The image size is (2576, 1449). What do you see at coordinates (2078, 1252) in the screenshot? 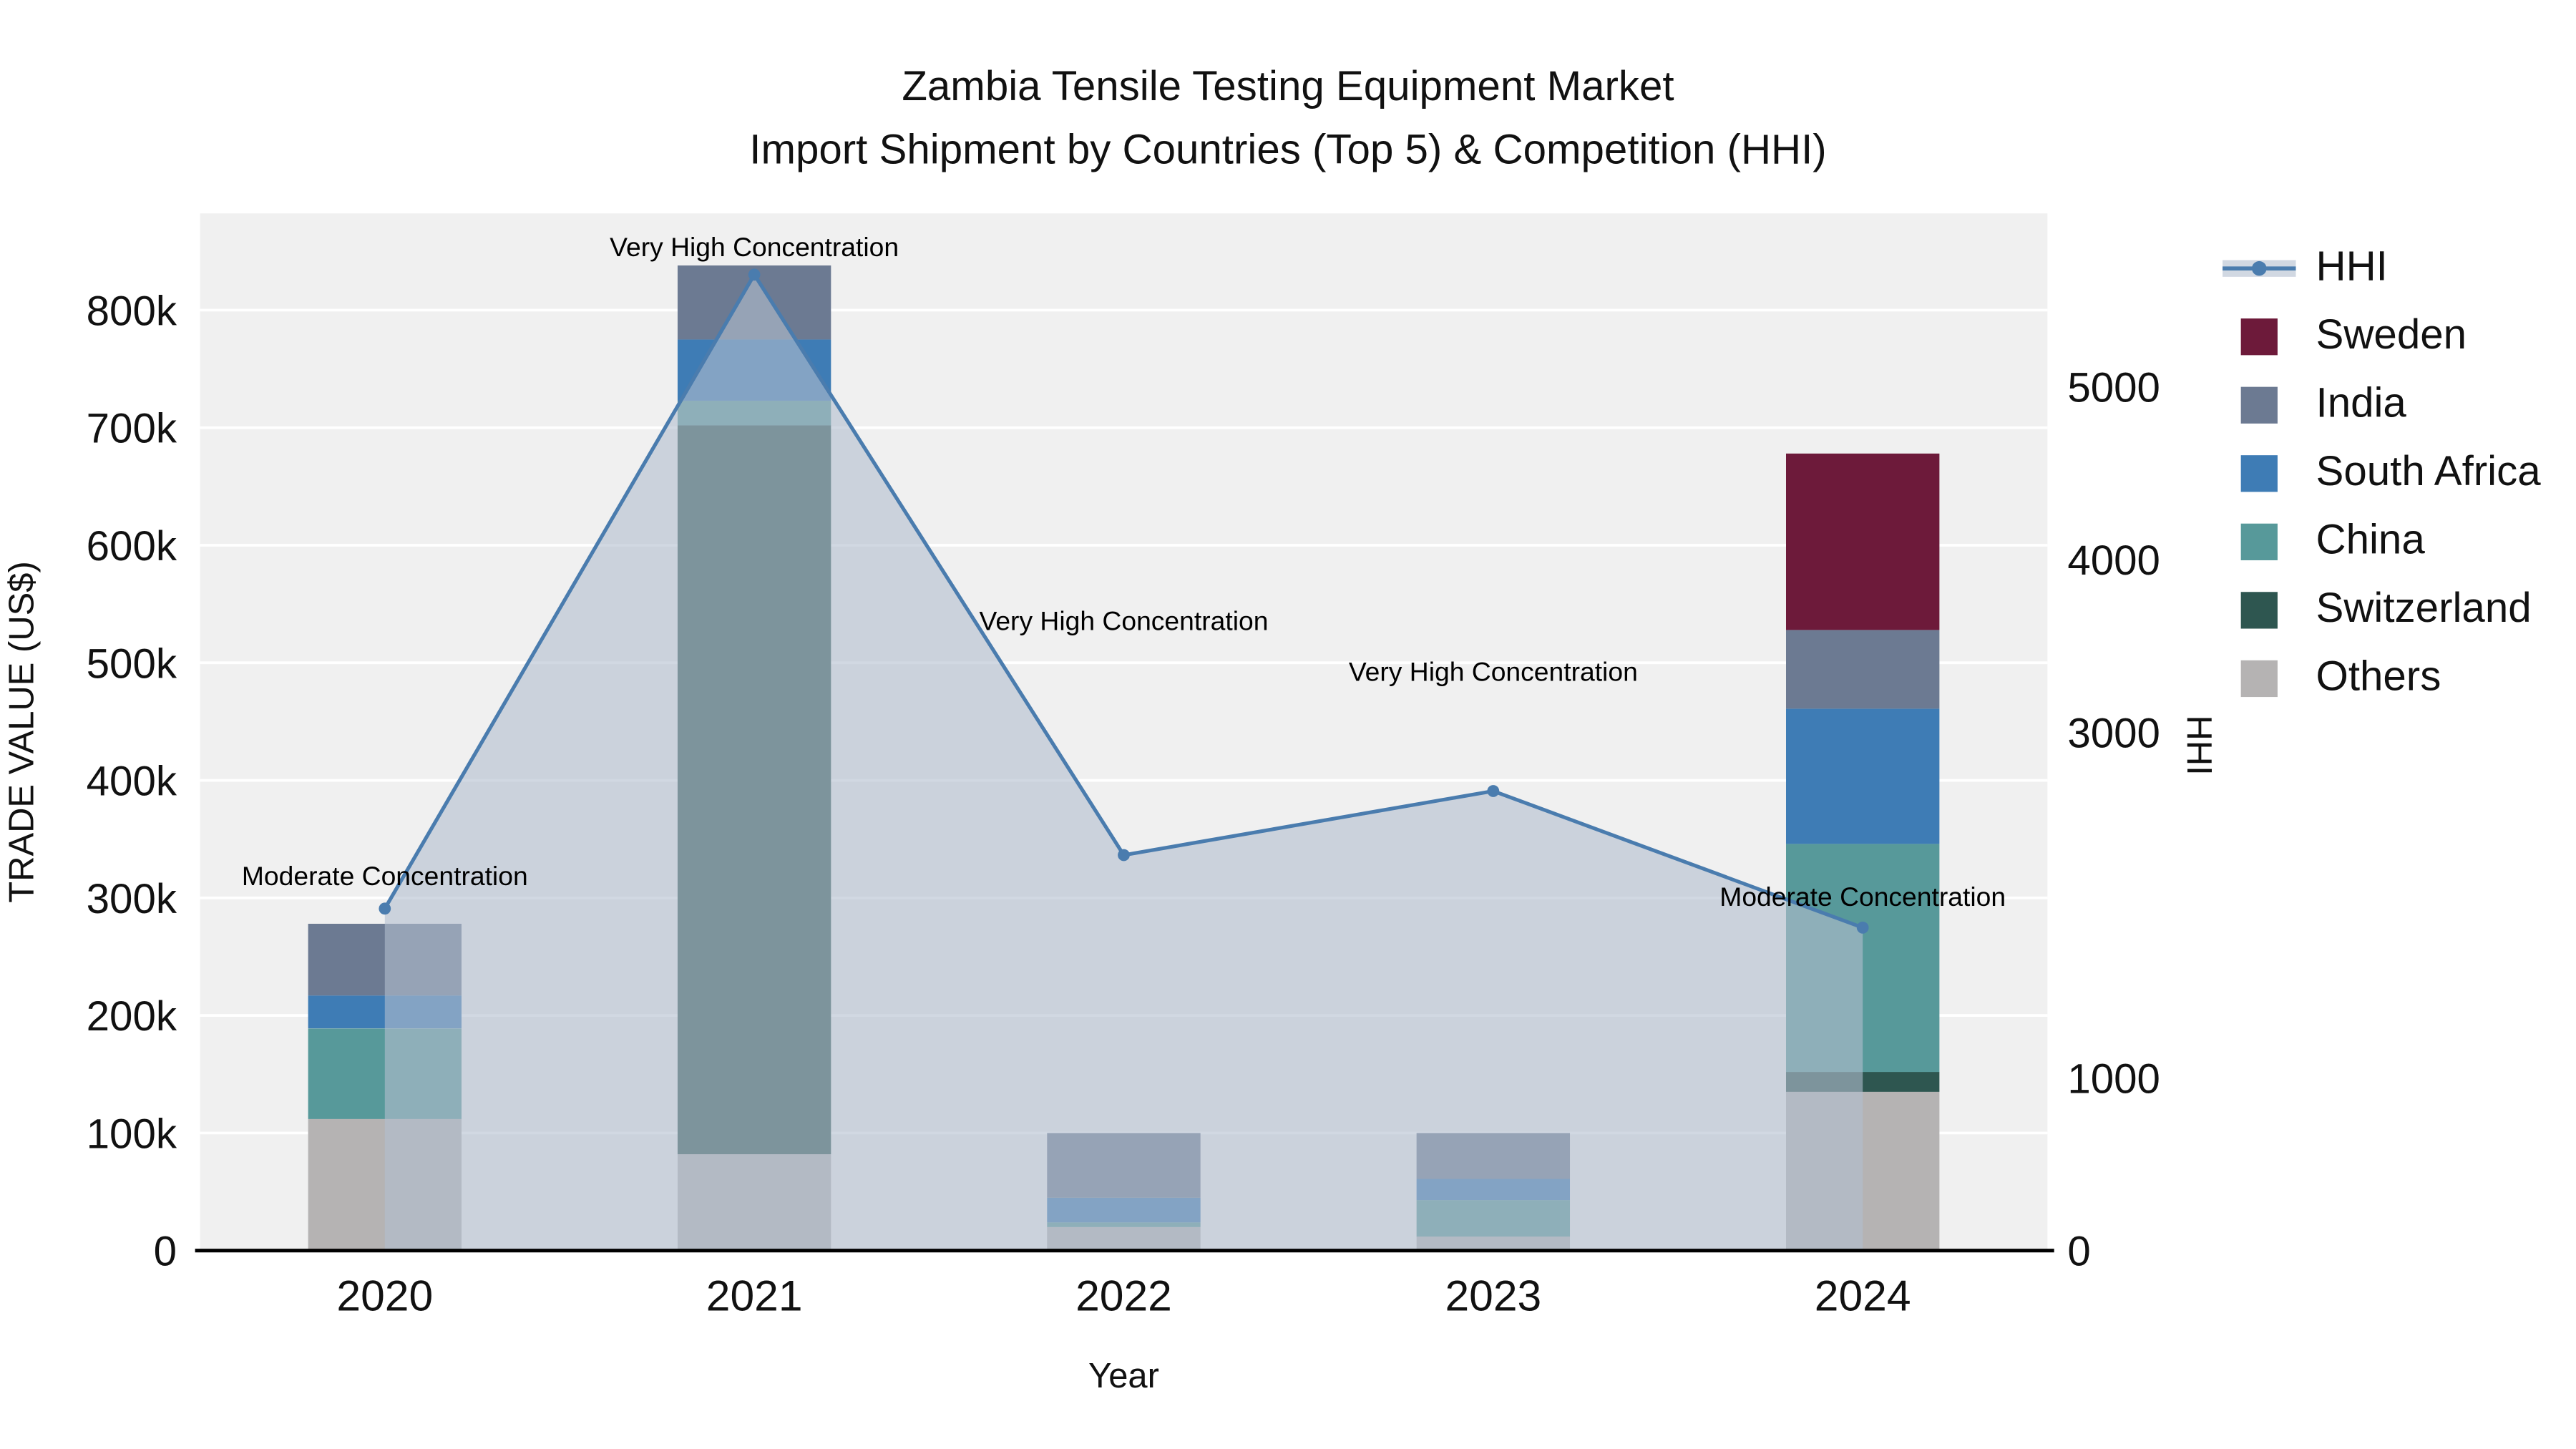
I see `y2-tick-0: 0` at bounding box center [2078, 1252].